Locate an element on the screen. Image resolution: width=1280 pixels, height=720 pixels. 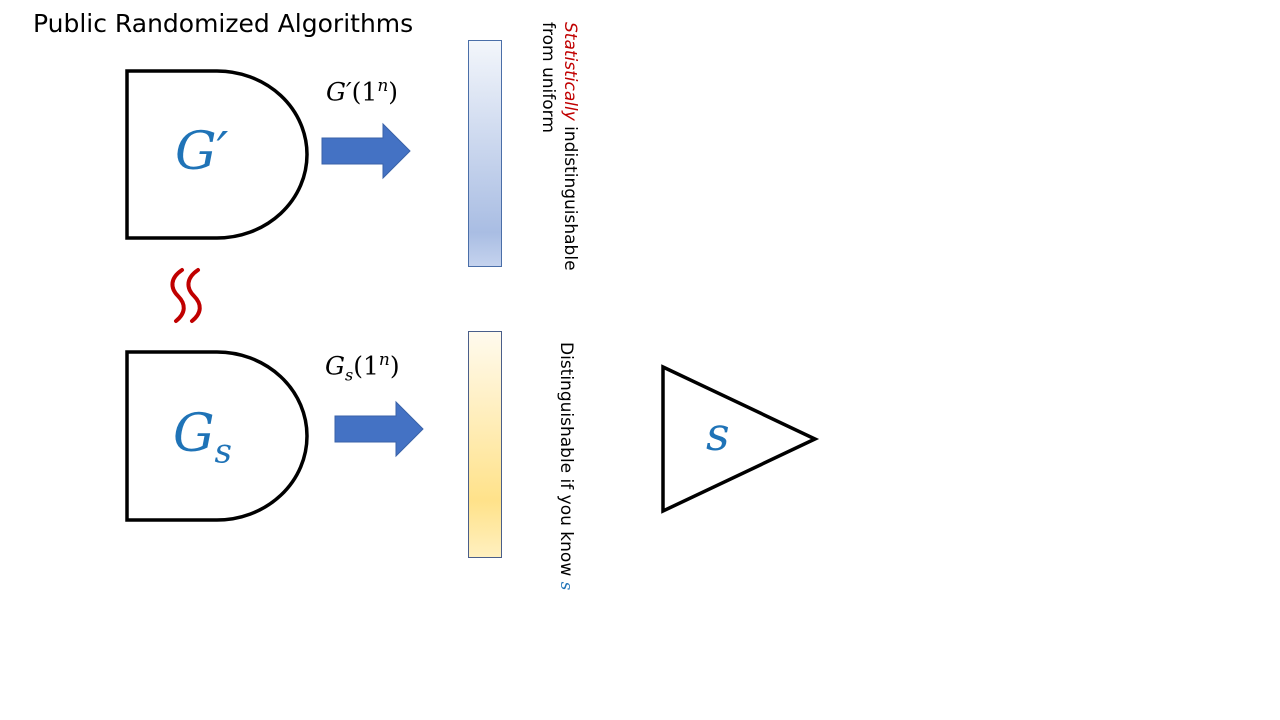
arrow-bottom is located at coordinates (379, 429).